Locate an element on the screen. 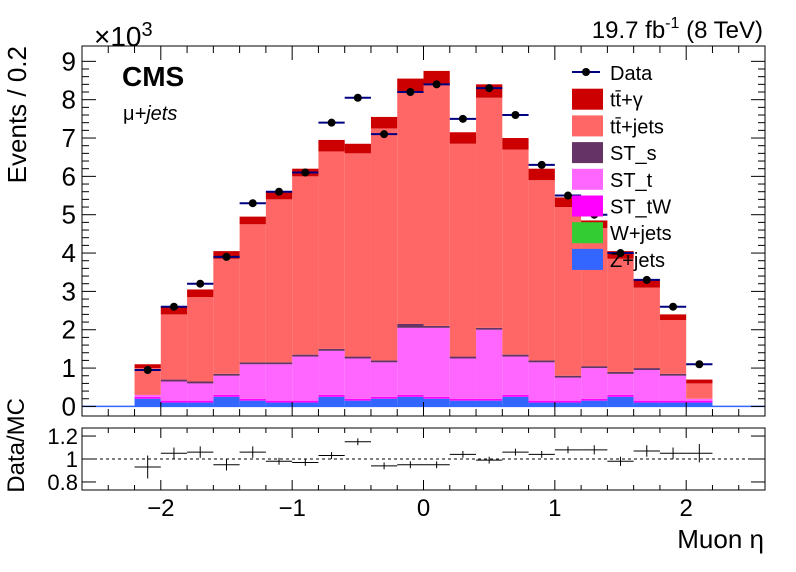  ratio-y-axis-label: Data/MC is located at coordinates (16, 445).